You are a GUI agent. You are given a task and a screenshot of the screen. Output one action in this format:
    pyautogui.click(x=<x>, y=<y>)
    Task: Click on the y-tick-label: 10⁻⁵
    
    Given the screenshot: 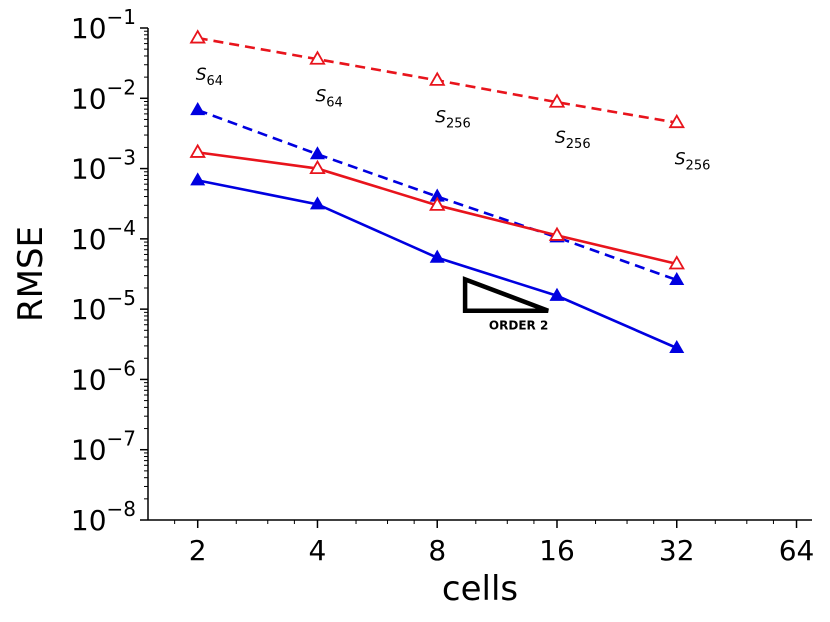 What is the action you would take?
    pyautogui.click(x=103, y=306)
    